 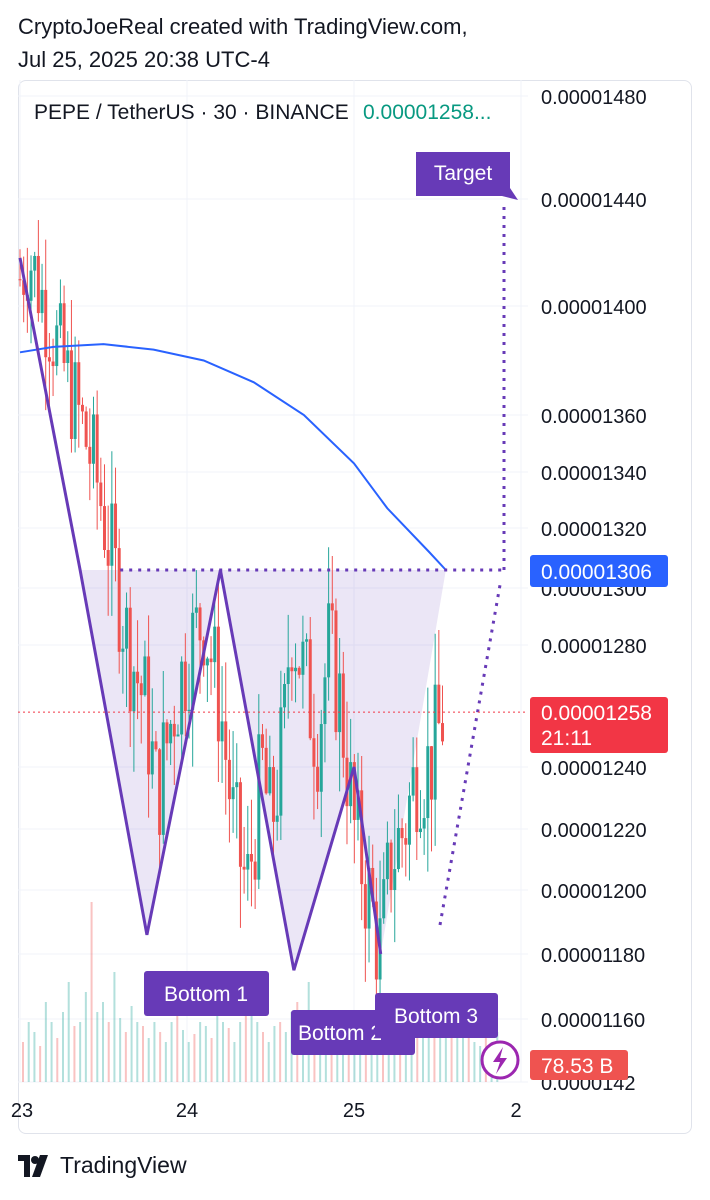 What do you see at coordinates (594, 474) in the screenshot?
I see `y-tick-label: 0.00001340` at bounding box center [594, 474].